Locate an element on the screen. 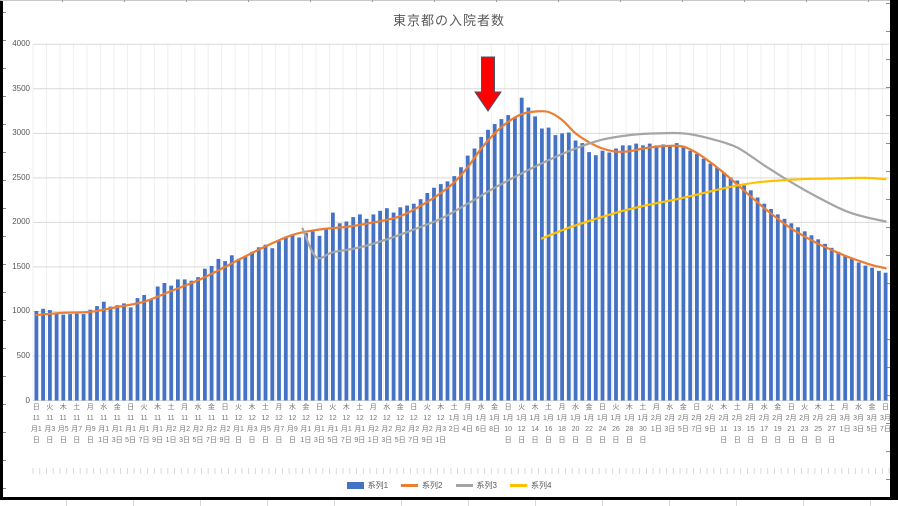 This screenshot has width=898, height=506. date-label: 3月1日 is located at coordinates (845, 424).